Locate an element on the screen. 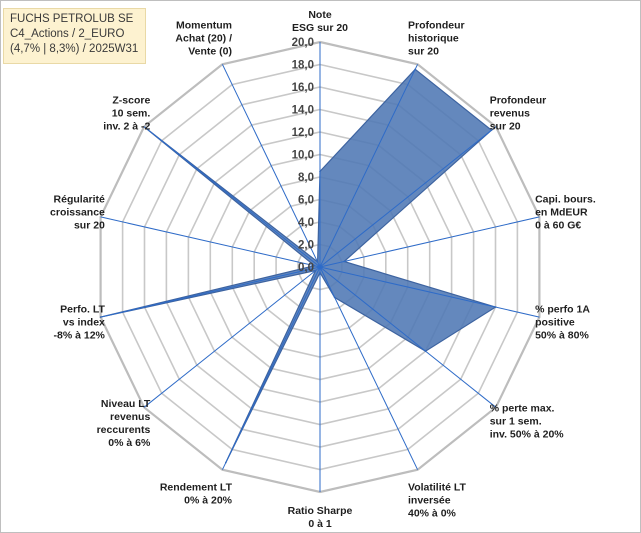 This screenshot has height=533, width=641. axis-label-line: Note is located at coordinates (319, 15).